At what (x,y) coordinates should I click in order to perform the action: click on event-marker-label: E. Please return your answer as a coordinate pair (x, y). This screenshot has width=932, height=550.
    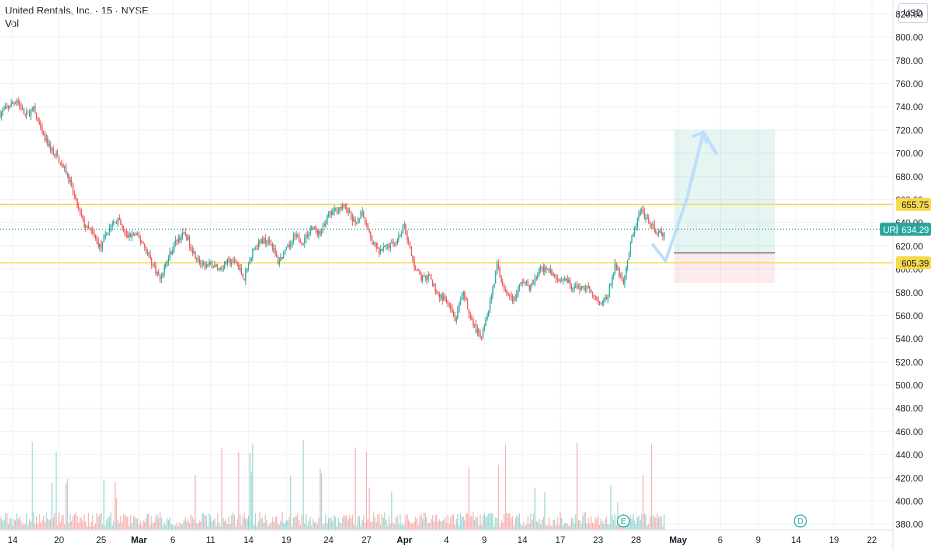
    Looking at the image, I should click on (623, 521).